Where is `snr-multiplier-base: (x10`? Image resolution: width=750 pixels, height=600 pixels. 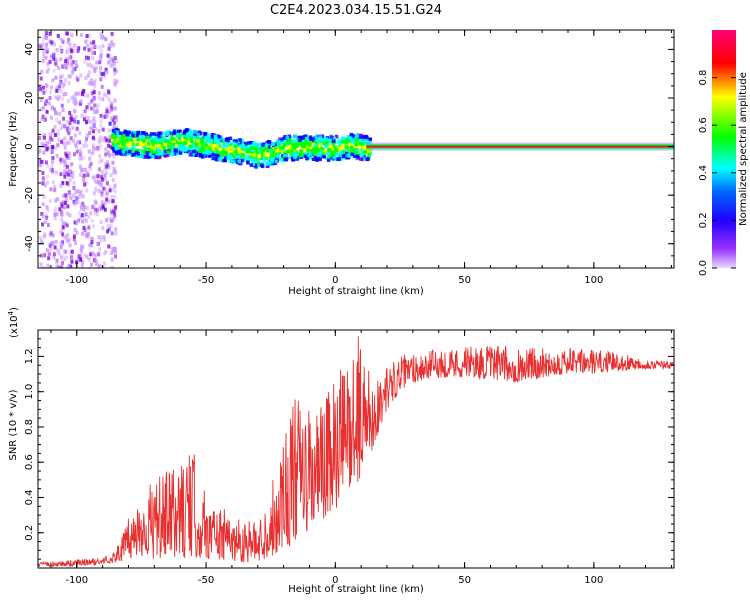
snr-multiplier-base: (x10 is located at coordinates (14, 326).